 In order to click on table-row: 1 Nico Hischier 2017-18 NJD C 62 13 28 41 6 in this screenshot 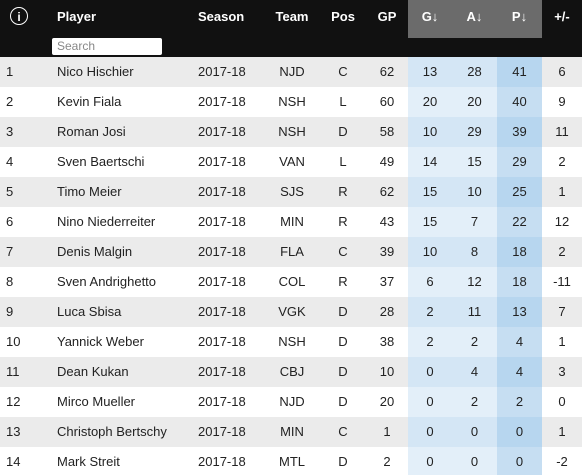, I will do `click(291, 72)`.